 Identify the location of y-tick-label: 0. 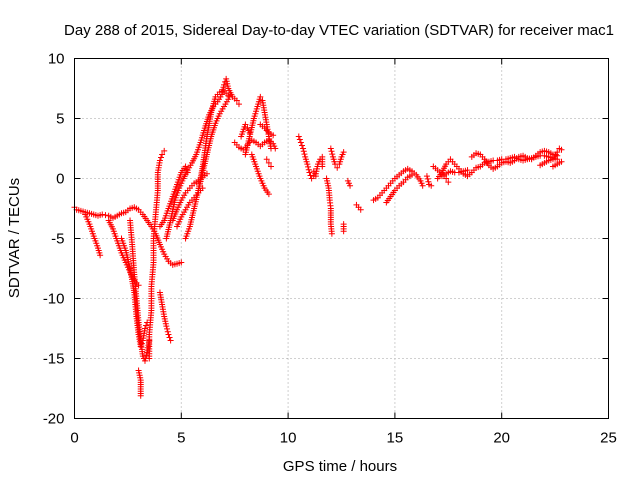
(60, 179).